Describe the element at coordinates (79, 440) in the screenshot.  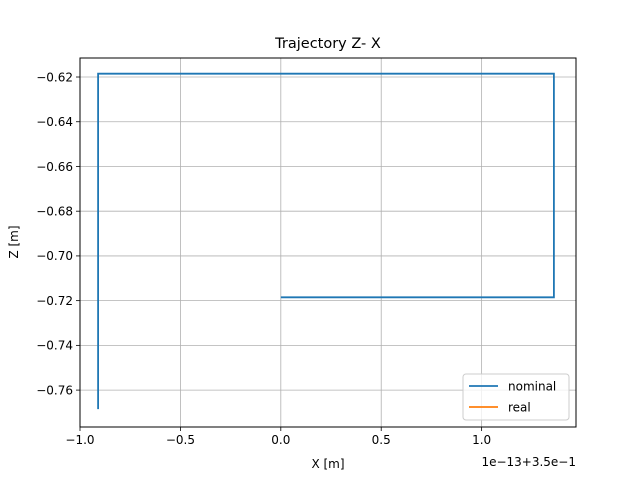
I see `x-tick-label: −1.0` at that location.